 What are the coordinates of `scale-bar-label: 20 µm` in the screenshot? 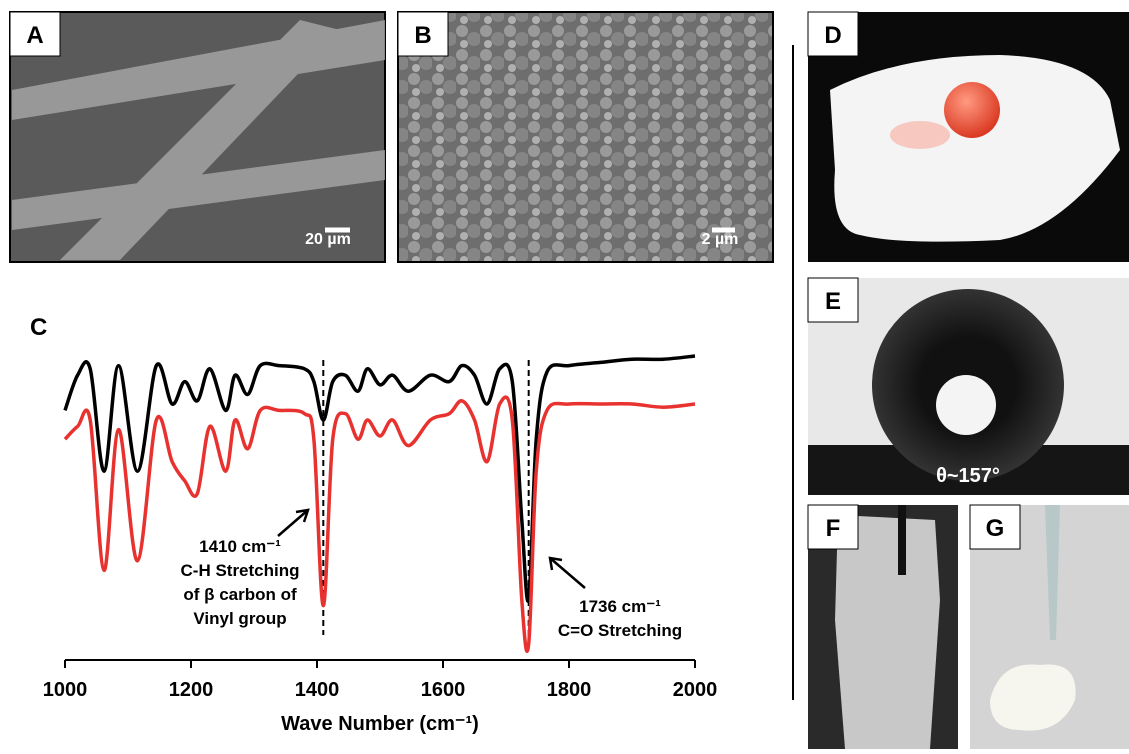 It's located at (328, 239).